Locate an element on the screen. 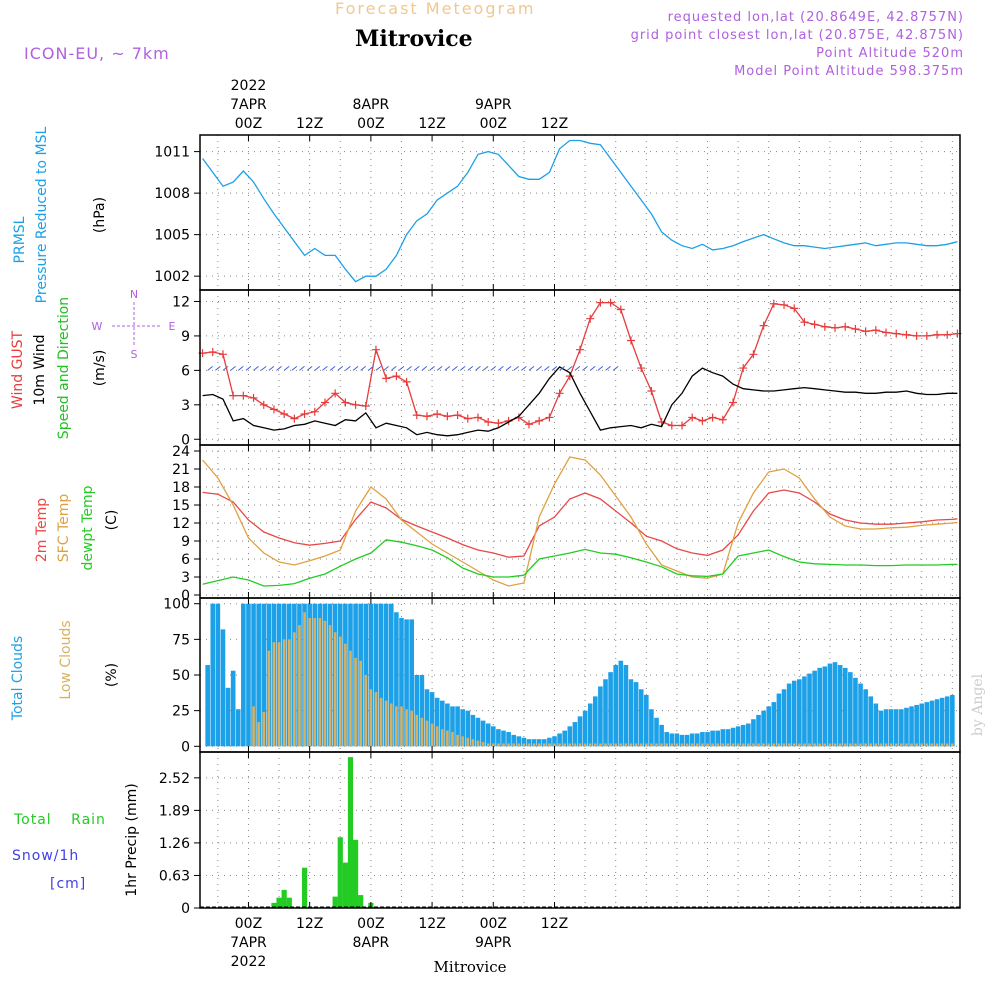 The image size is (1000, 1000). cloud-unit: (%) is located at coordinates (112, 675).